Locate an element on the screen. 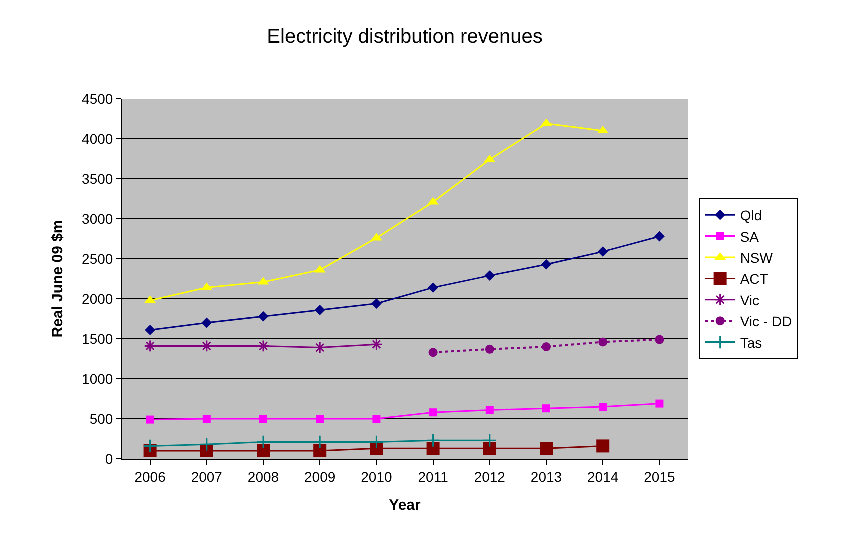 The width and height of the screenshot is (853, 553). y-tick-label: 0 is located at coordinates (109, 458).